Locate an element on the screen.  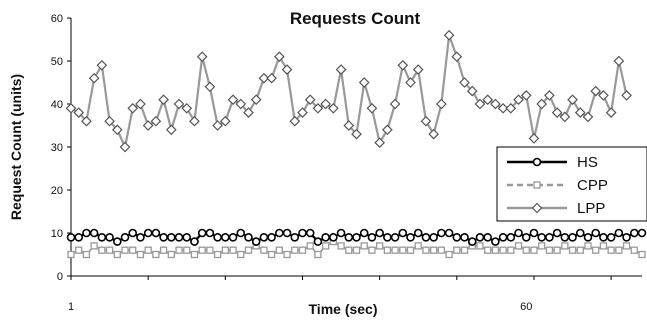
legend-label-lpp: LPP is located at coordinates (591, 208).